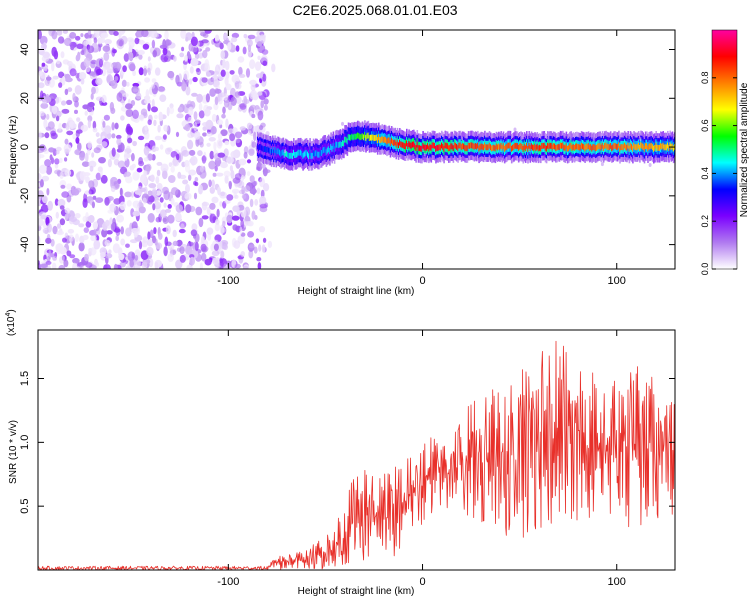 This screenshot has width=750, height=605. Describe the element at coordinates (705, 173) in the screenshot. I see `colorbar-tick-label: 0.4` at that location.